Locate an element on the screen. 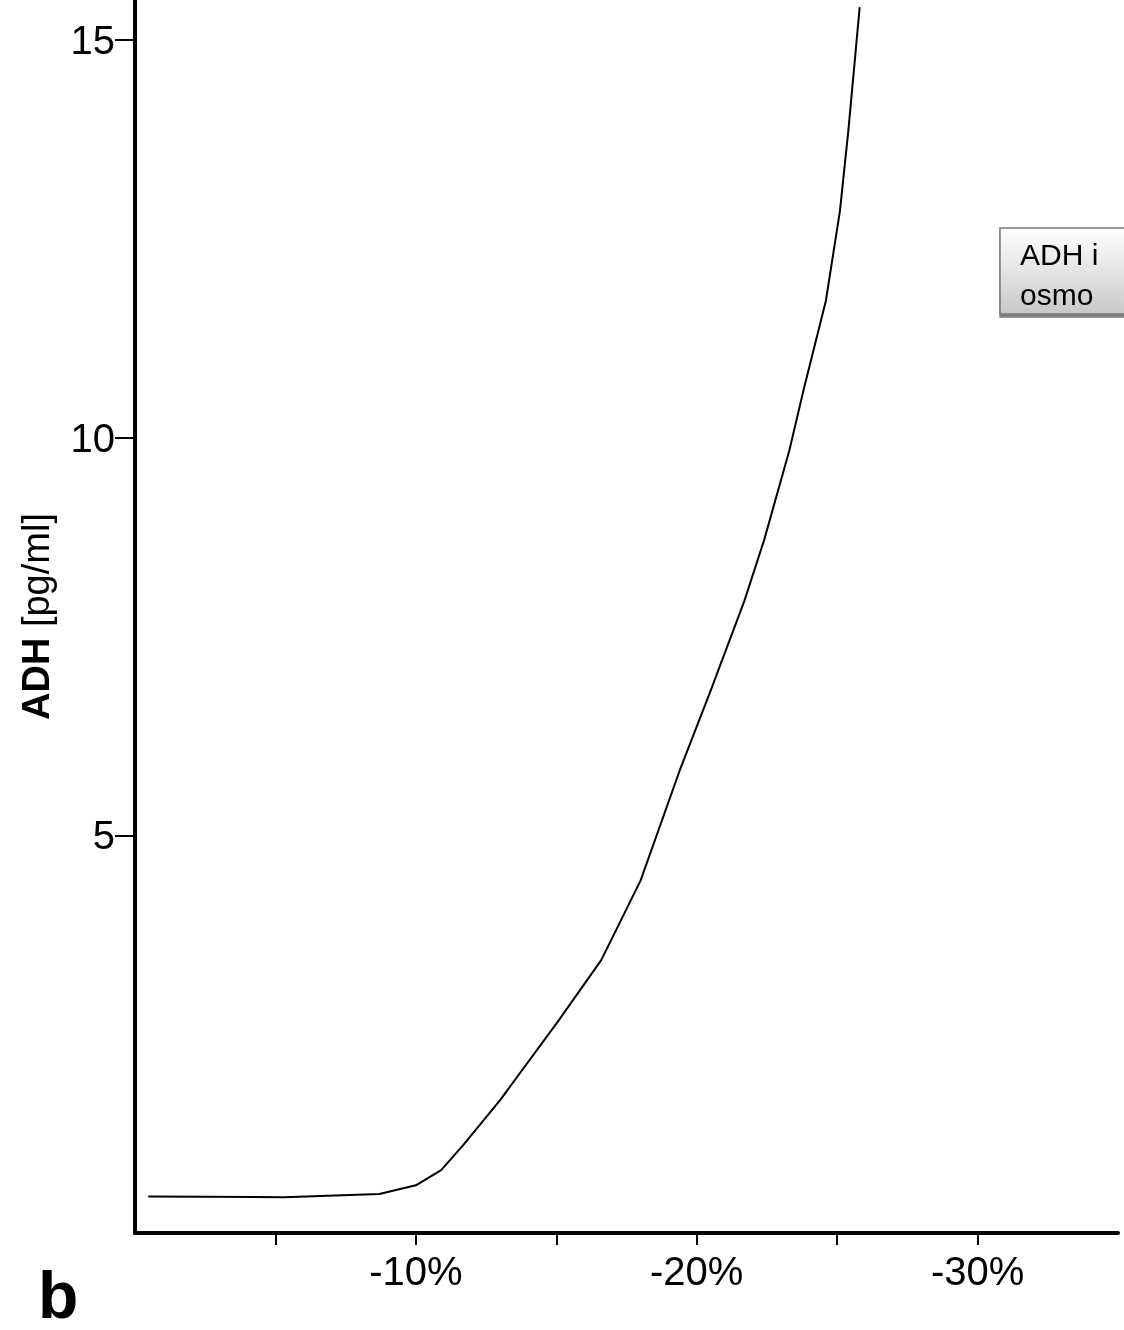 This screenshot has width=1124, height=1330. x-tick-label: -20% is located at coordinates (697, 1271).